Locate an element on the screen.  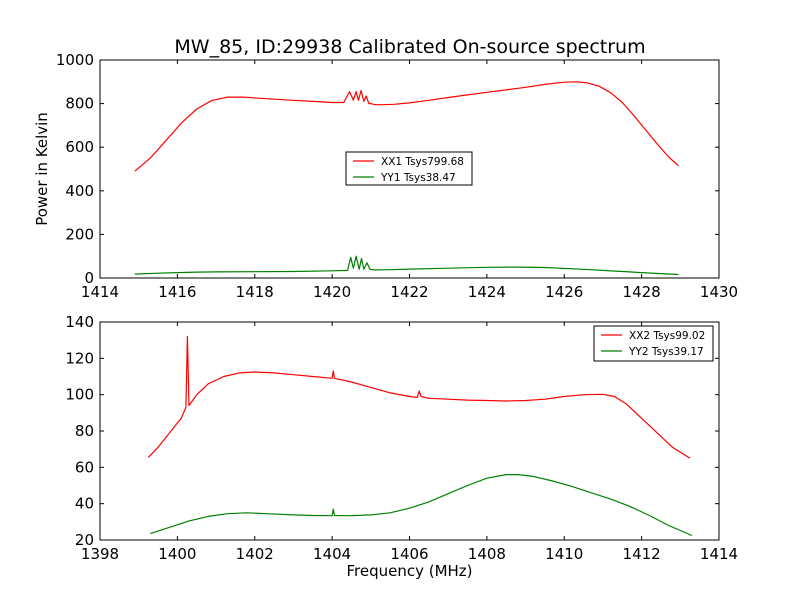
bottom-plot-legend-label: YY2 Tsys39.17 is located at coordinates (666, 352).